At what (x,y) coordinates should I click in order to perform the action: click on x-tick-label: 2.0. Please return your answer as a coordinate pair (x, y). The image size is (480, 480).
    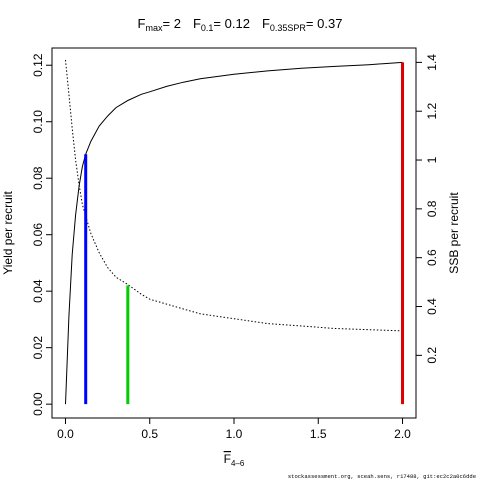
    Looking at the image, I should click on (402, 434).